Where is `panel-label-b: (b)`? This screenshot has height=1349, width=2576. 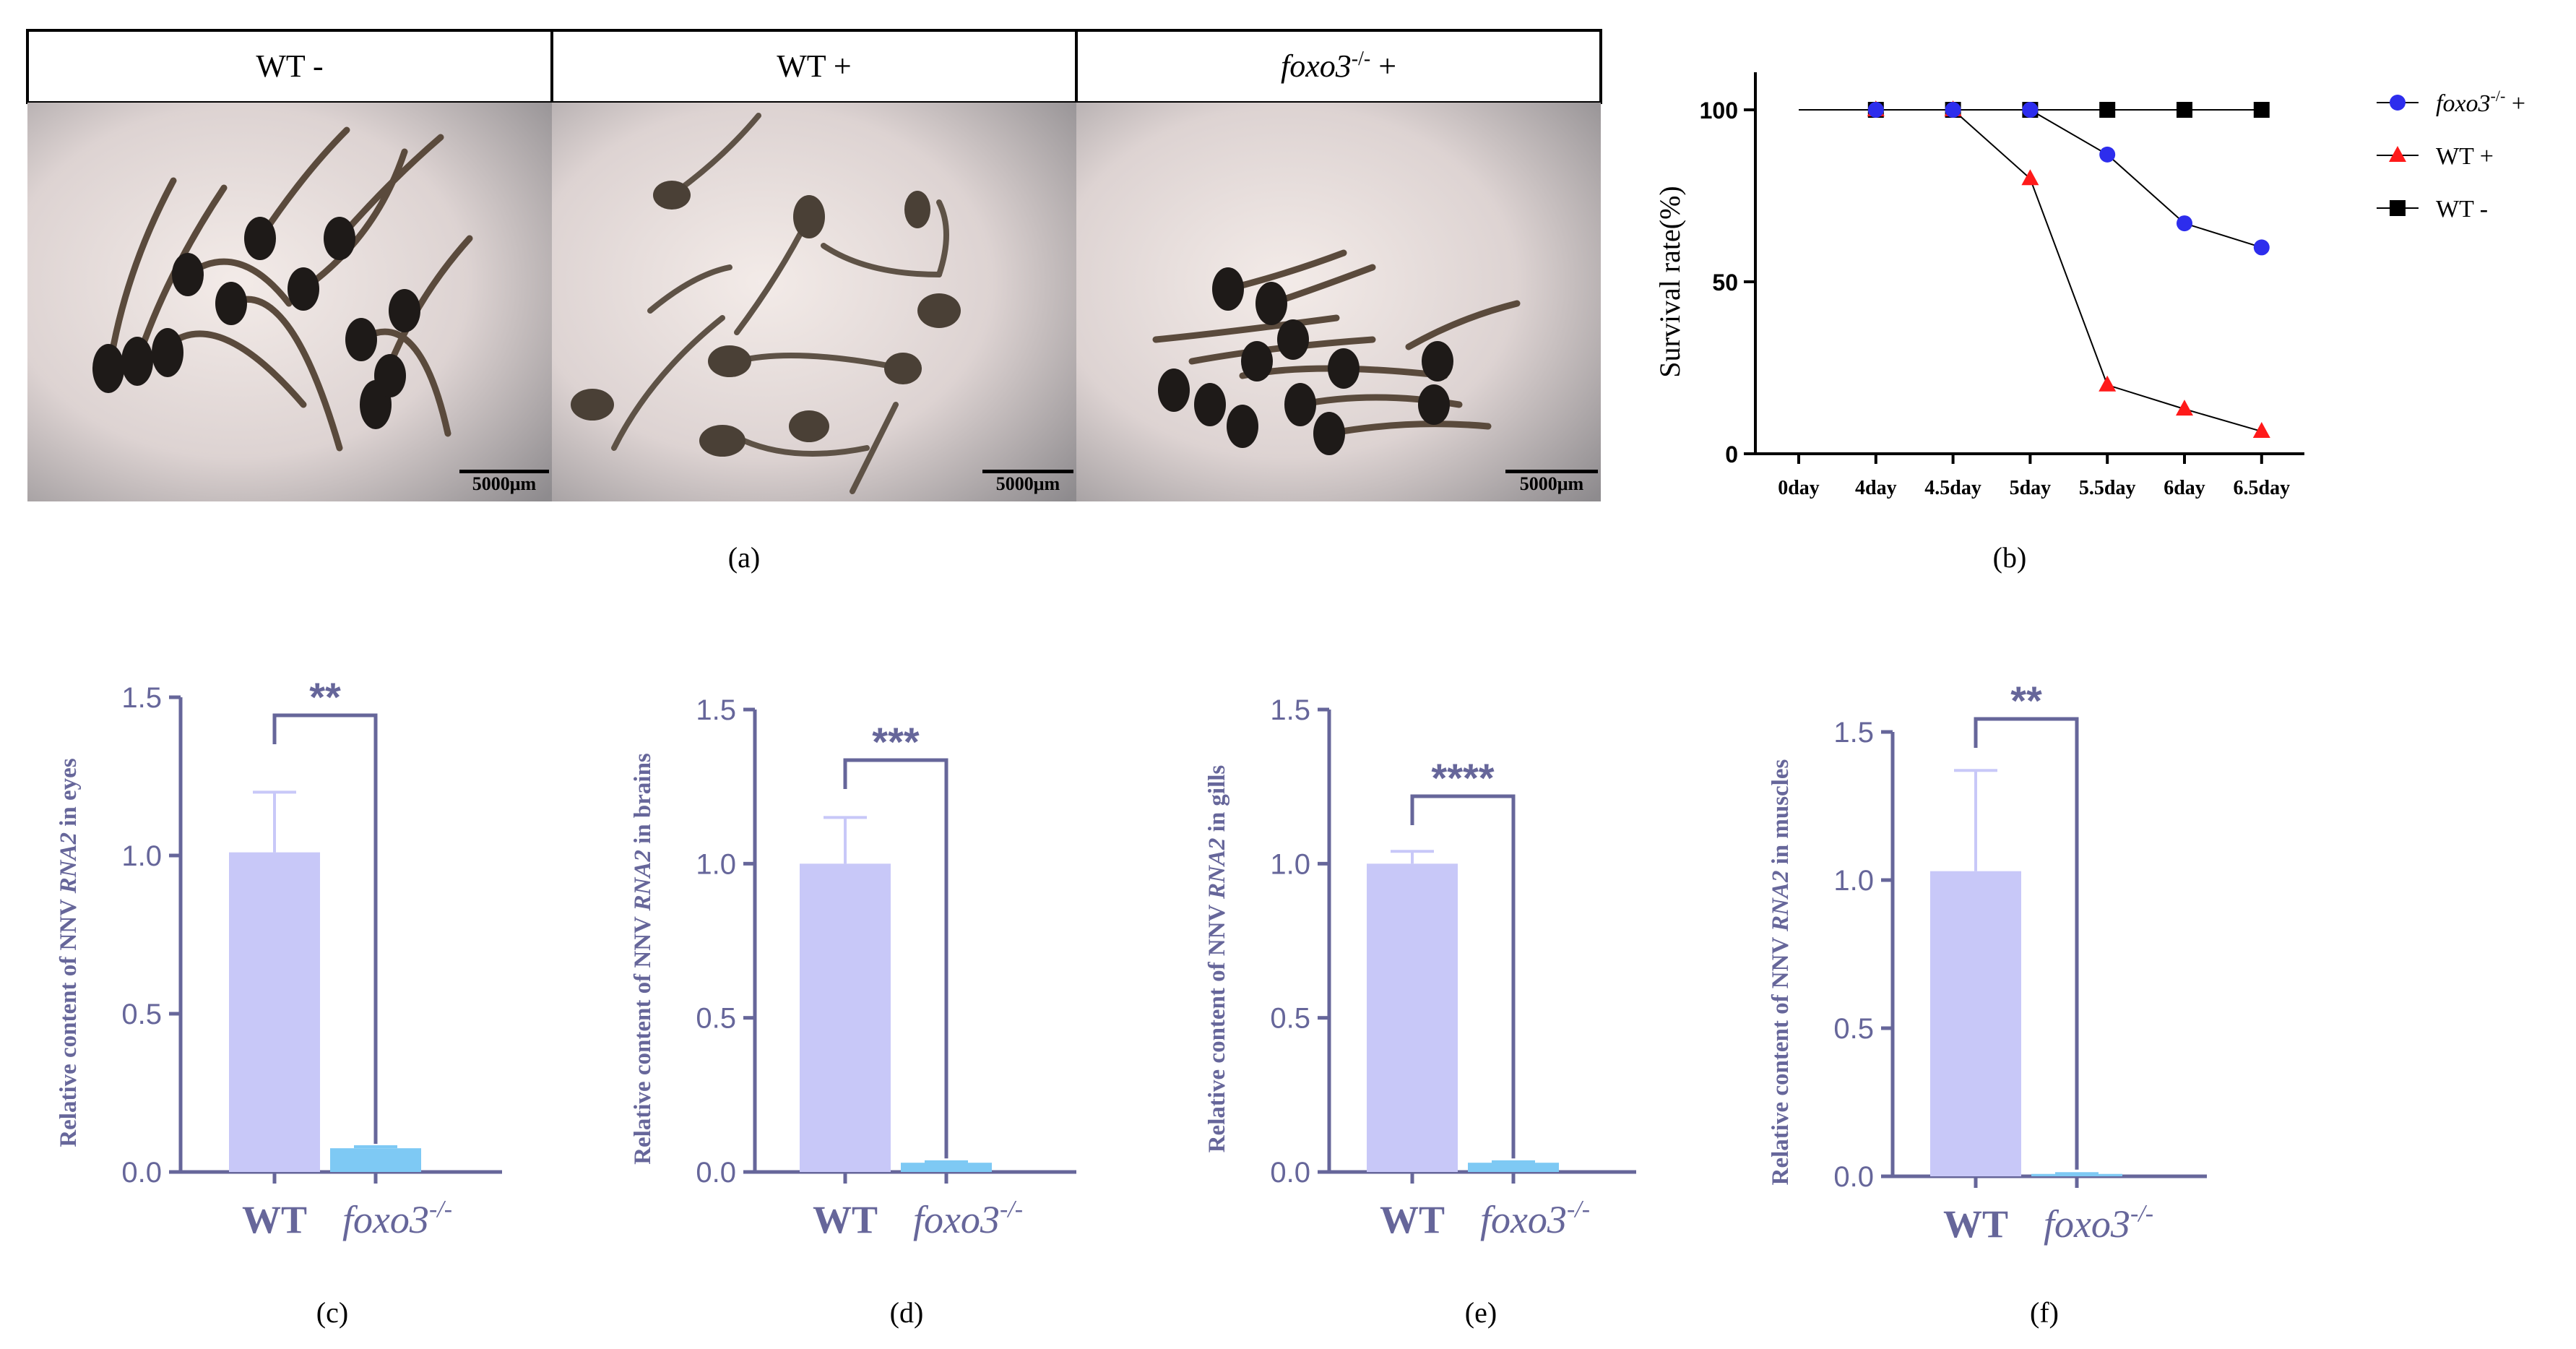
panel-label-b: (b) is located at coordinates (2010, 557).